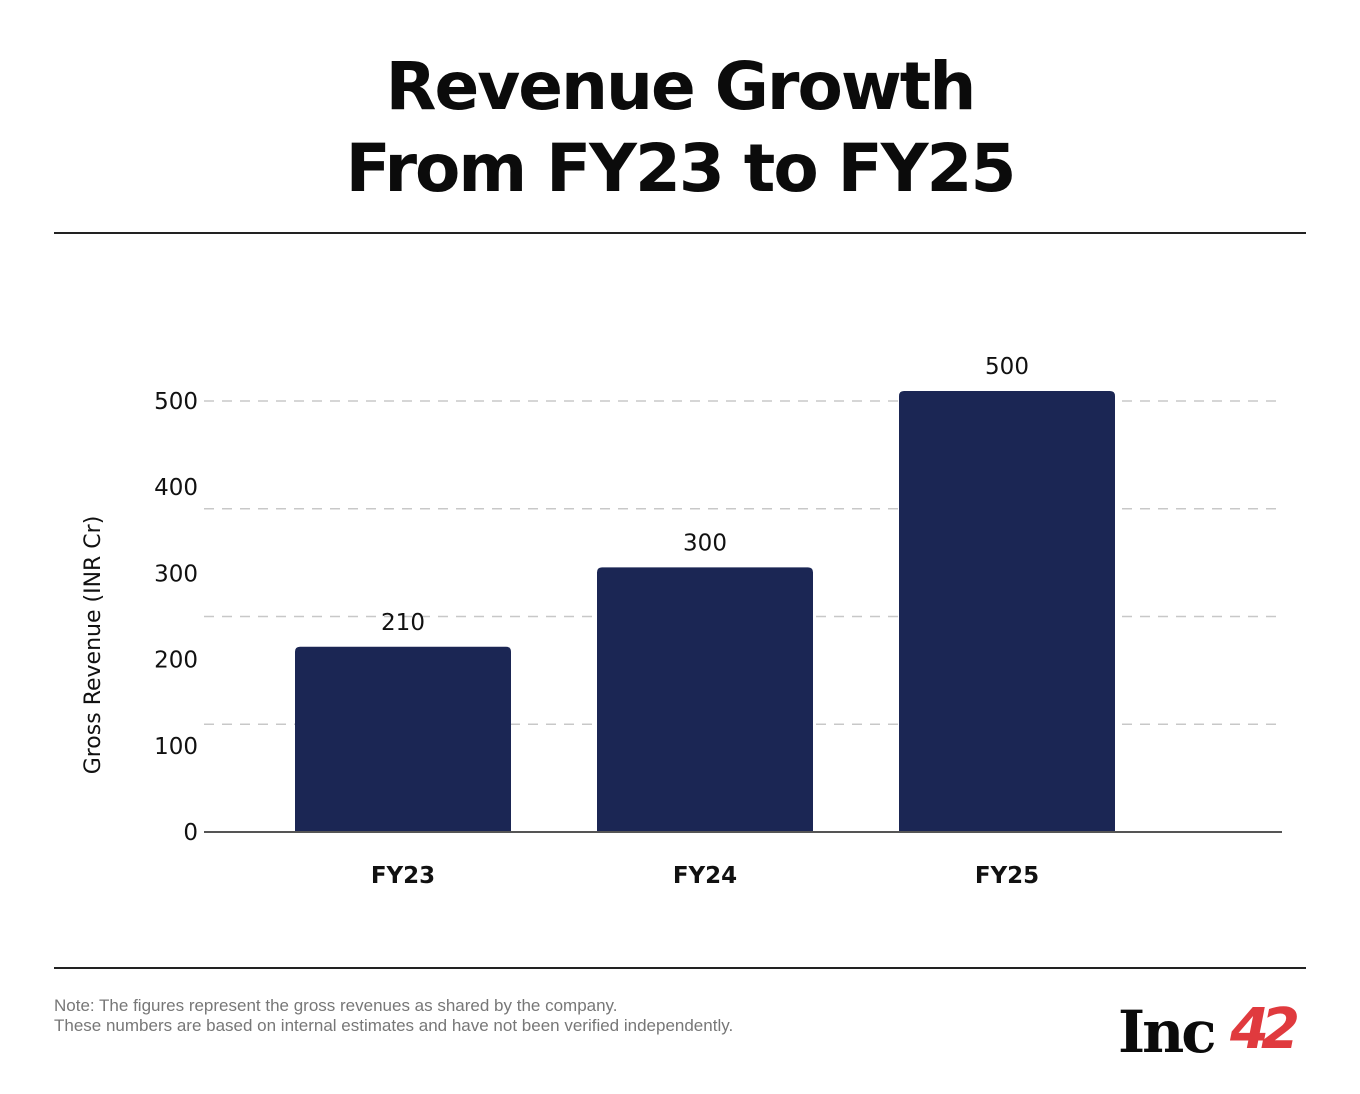 This screenshot has height=1094, width=1360. I want to click on x-categories: FY23 FY24 FY25, so click(705, 876).